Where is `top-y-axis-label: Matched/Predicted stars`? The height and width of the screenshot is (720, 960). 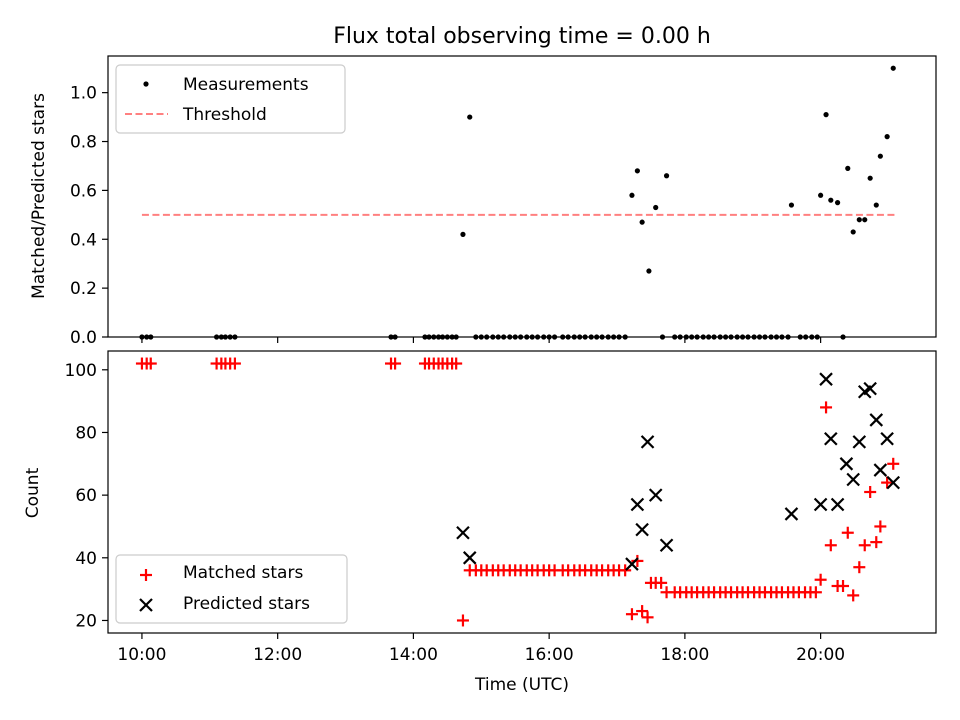 top-y-axis-label: Matched/Predicted stars is located at coordinates (39, 196).